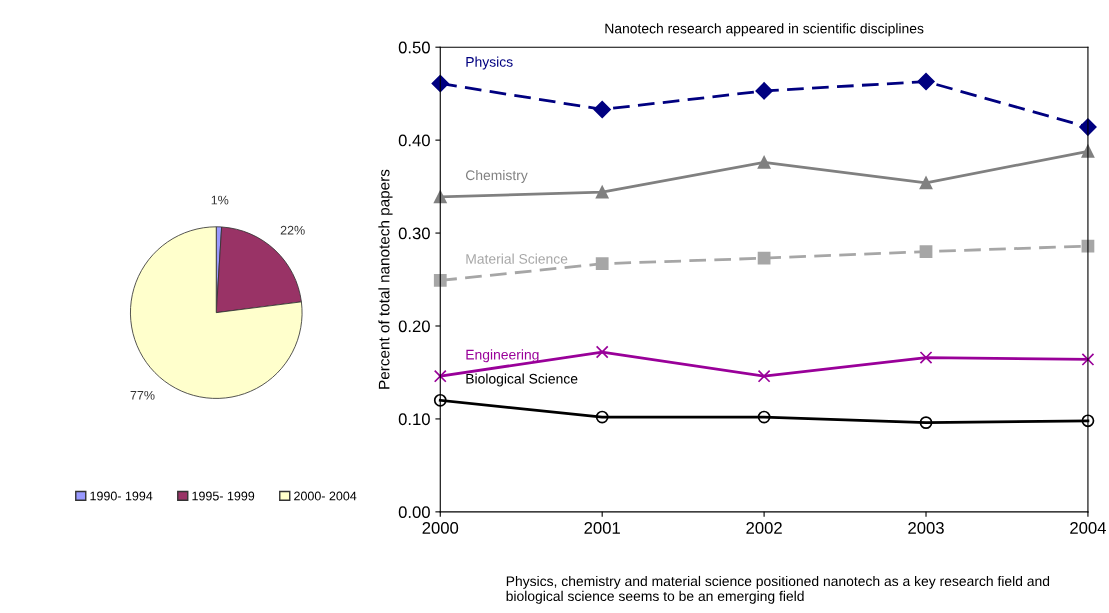 The image size is (1109, 613). Describe the element at coordinates (414, 47) in the screenshot. I see `y-tick-label: 0.50` at that location.